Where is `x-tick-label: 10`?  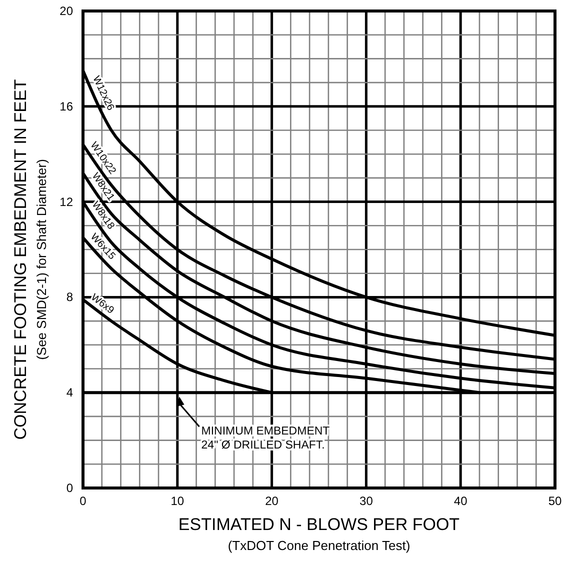
x-tick-label: 10 is located at coordinates (177, 501).